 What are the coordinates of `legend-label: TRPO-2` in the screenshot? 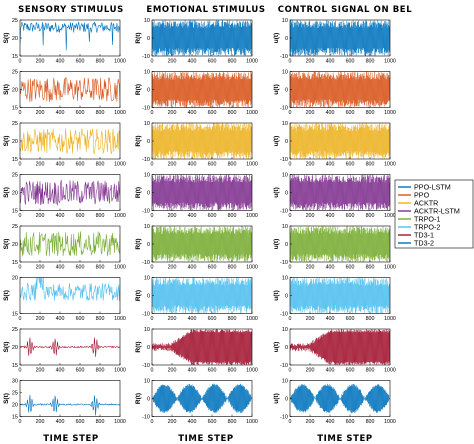 It's located at (427, 227).